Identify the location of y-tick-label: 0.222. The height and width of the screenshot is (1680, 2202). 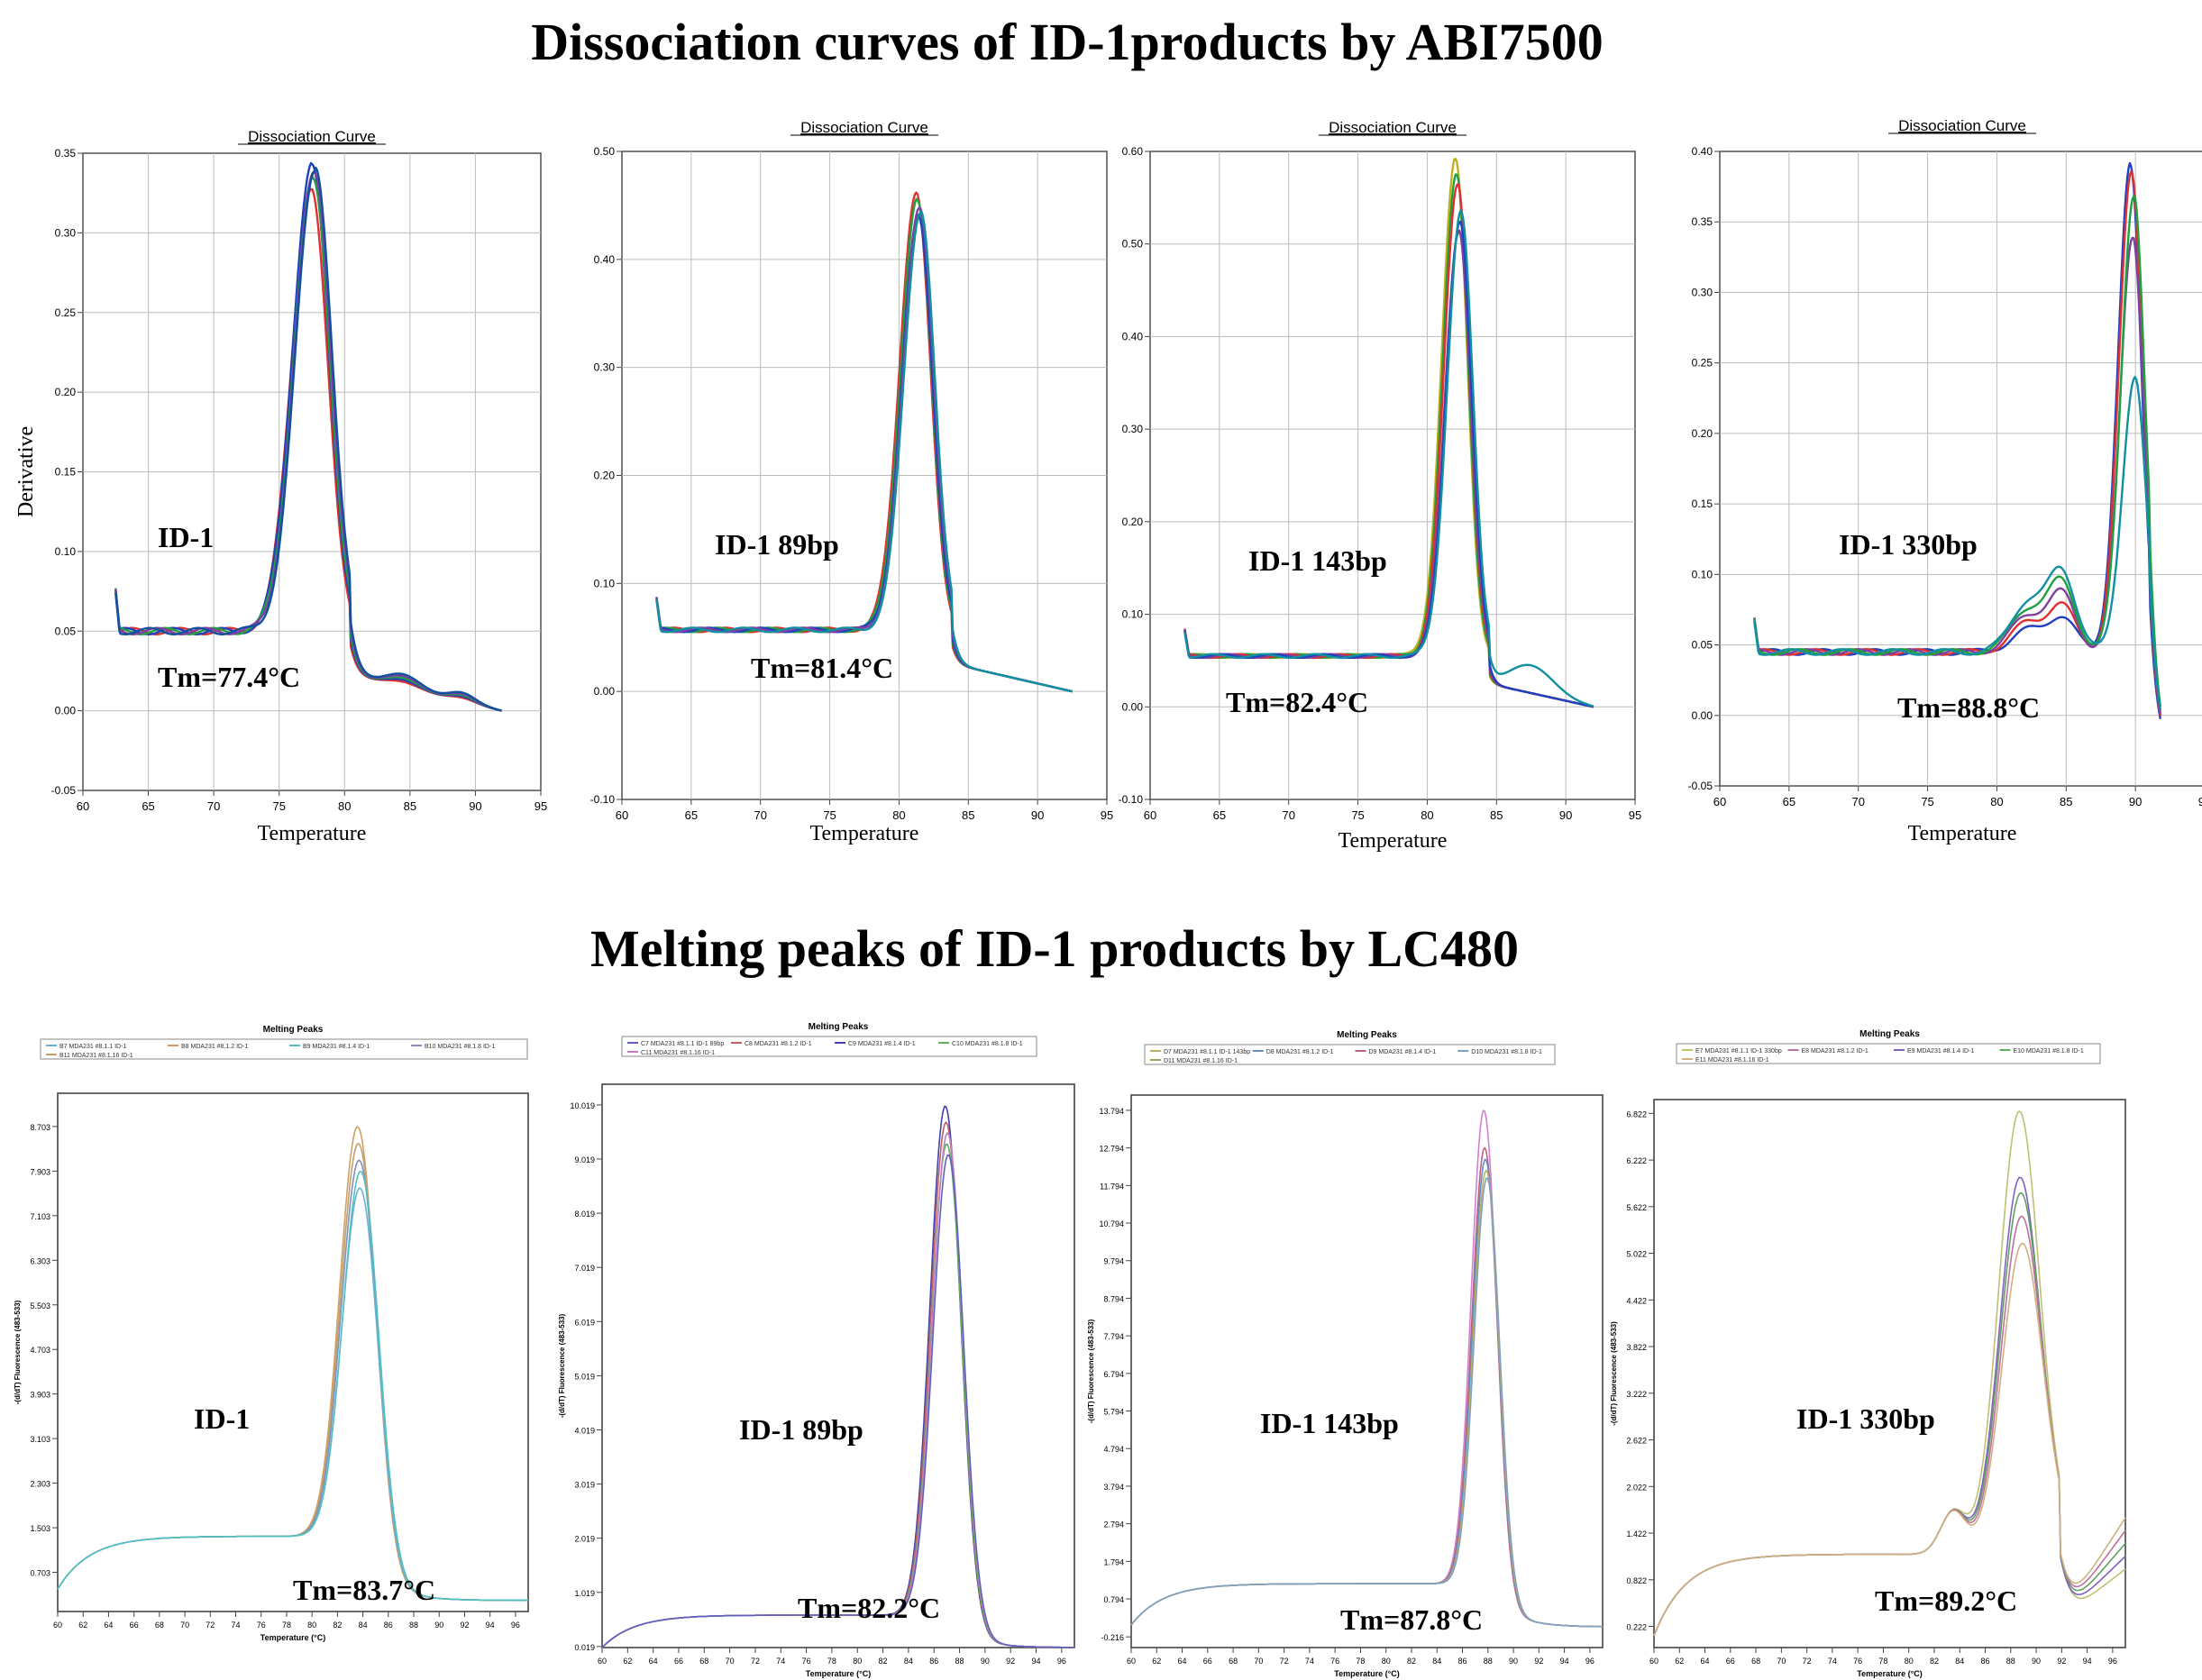
(1636, 1627).